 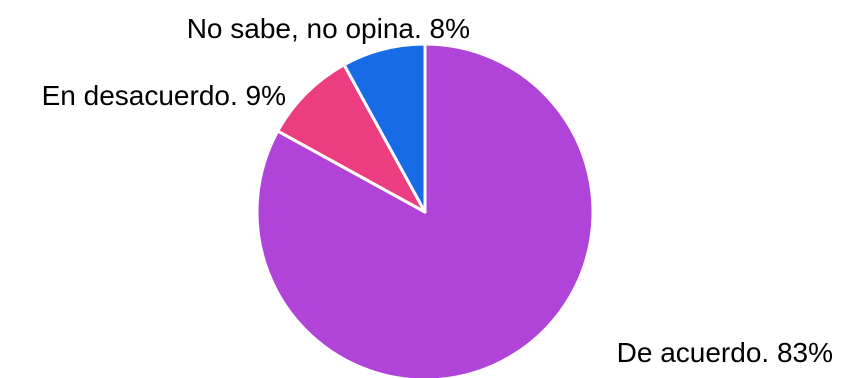 What do you see at coordinates (164, 95) in the screenshot?
I see `slice-label-en-desacuerdo: En desacuerdo. 9%` at bounding box center [164, 95].